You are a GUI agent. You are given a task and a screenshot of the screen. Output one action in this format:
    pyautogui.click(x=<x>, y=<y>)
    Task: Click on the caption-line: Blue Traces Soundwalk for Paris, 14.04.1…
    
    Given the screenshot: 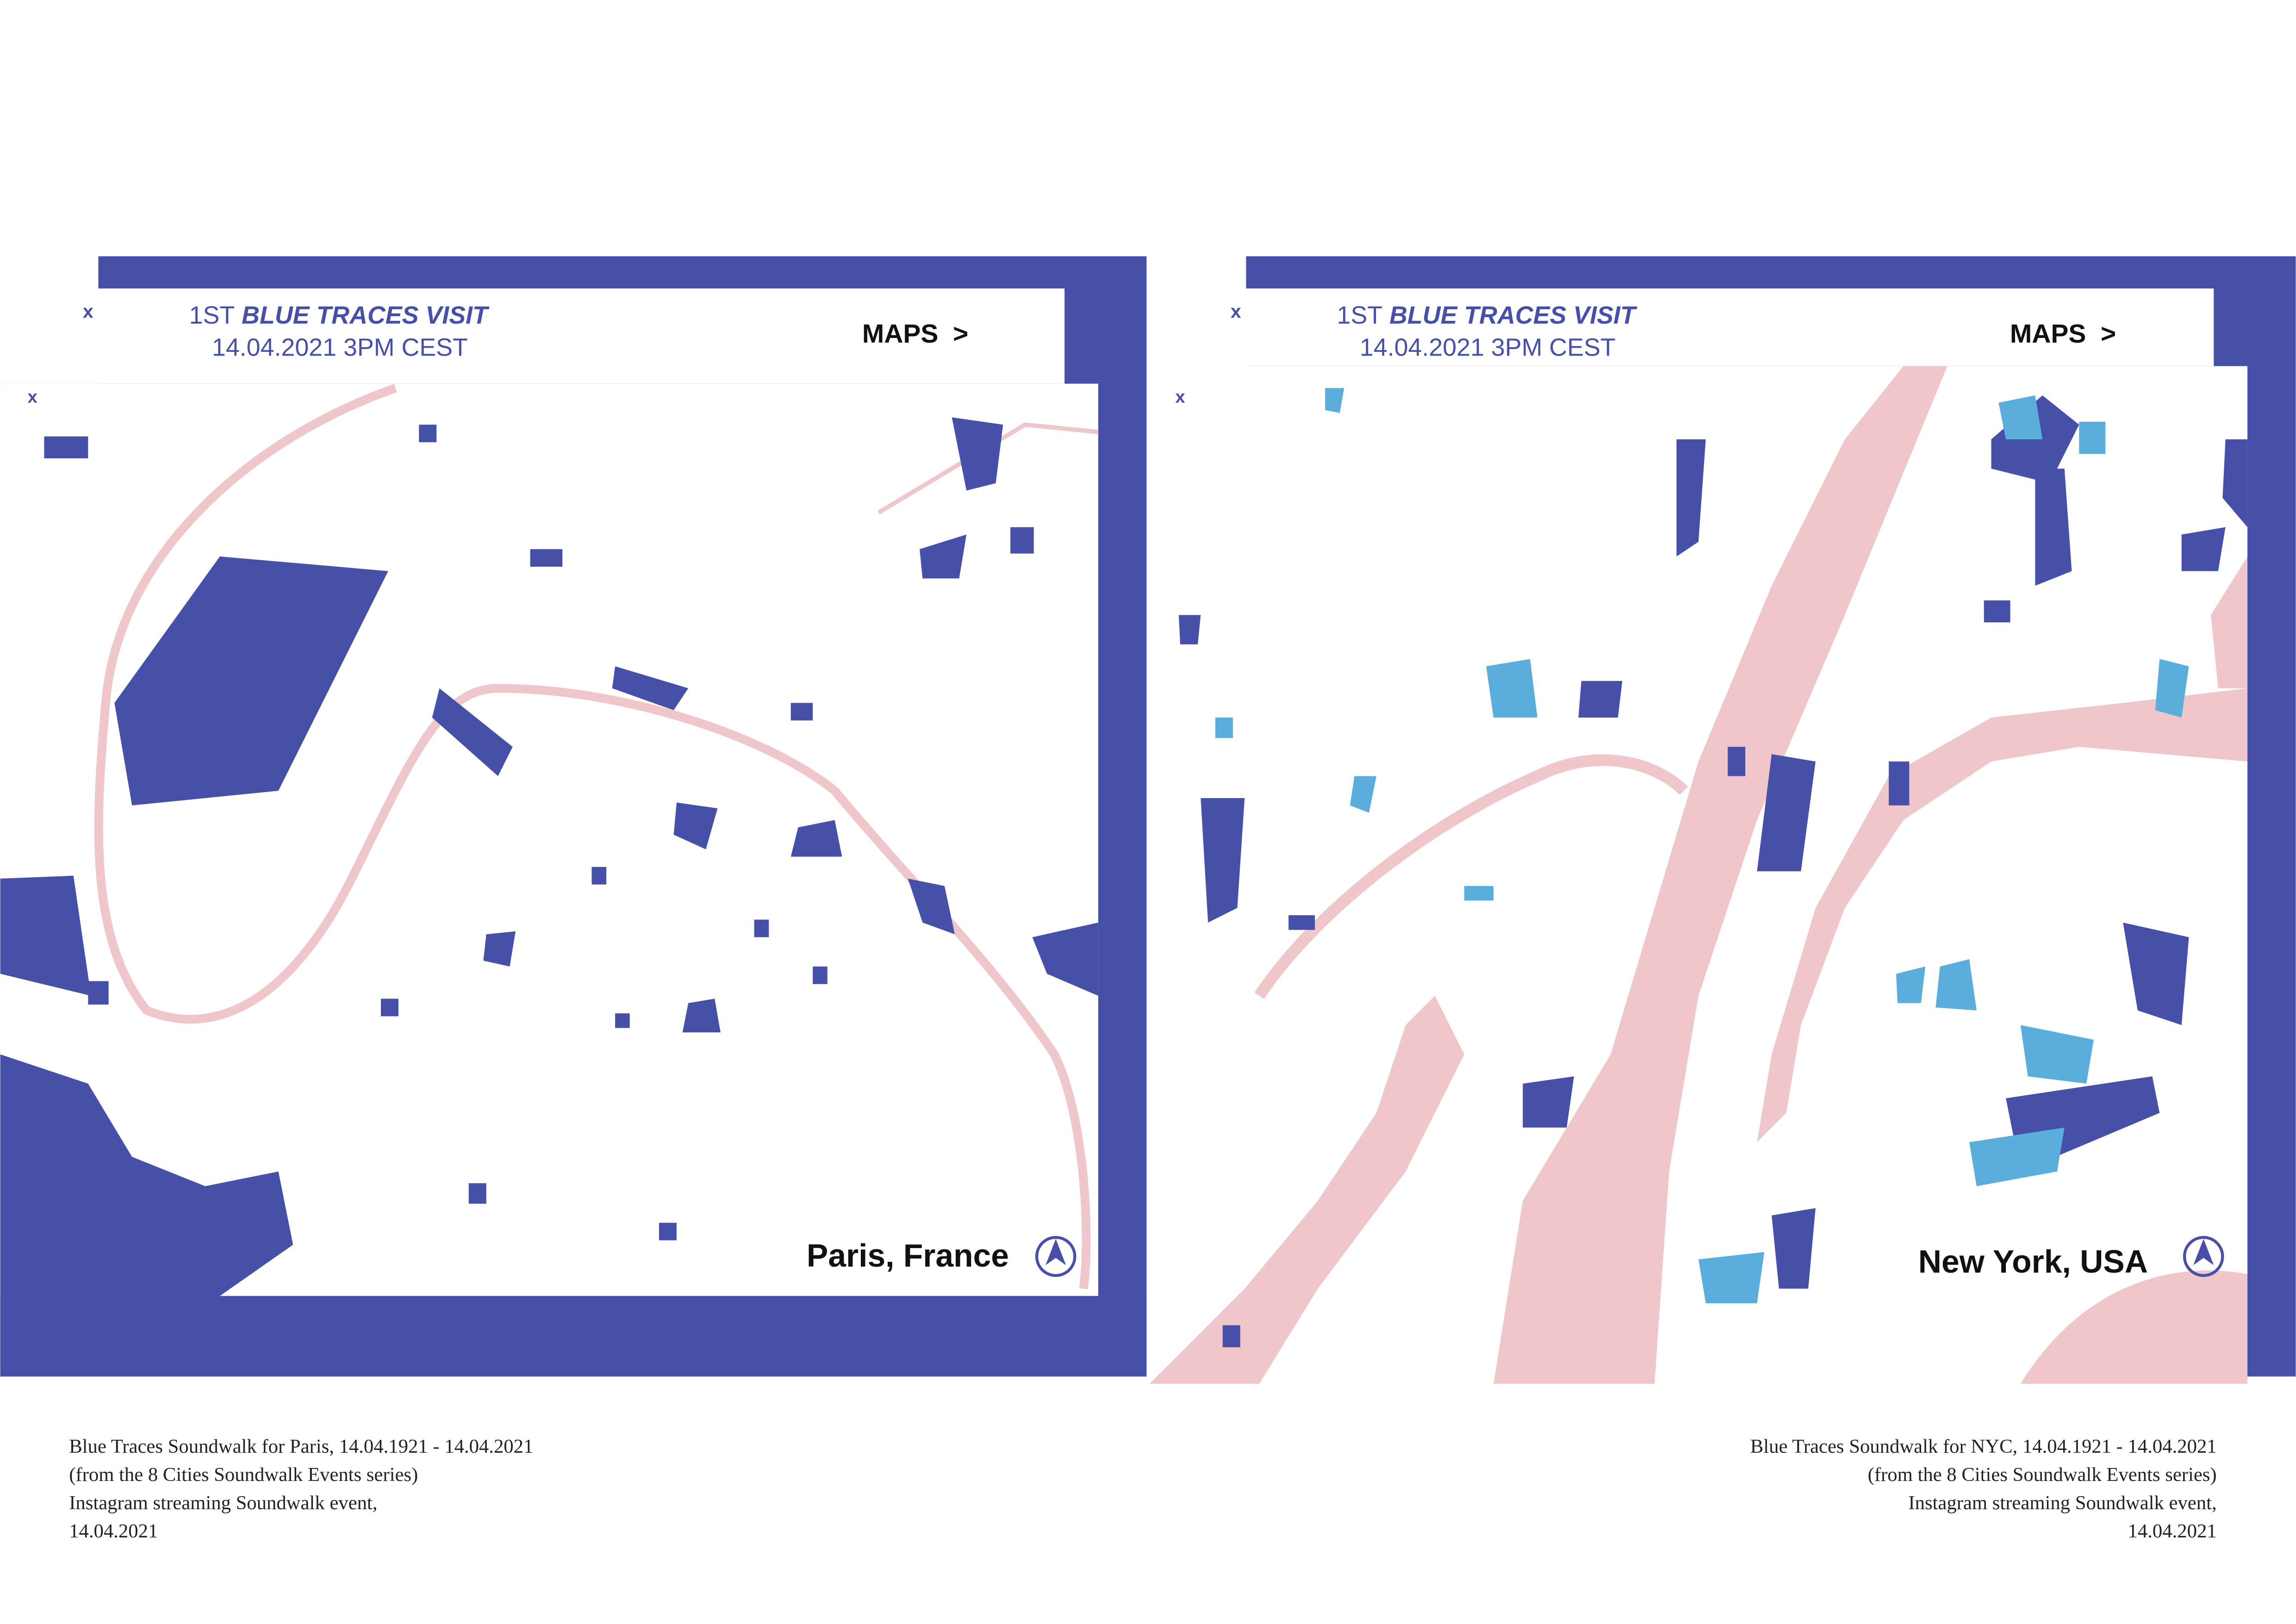 What is the action you would take?
    pyautogui.click(x=301, y=1446)
    